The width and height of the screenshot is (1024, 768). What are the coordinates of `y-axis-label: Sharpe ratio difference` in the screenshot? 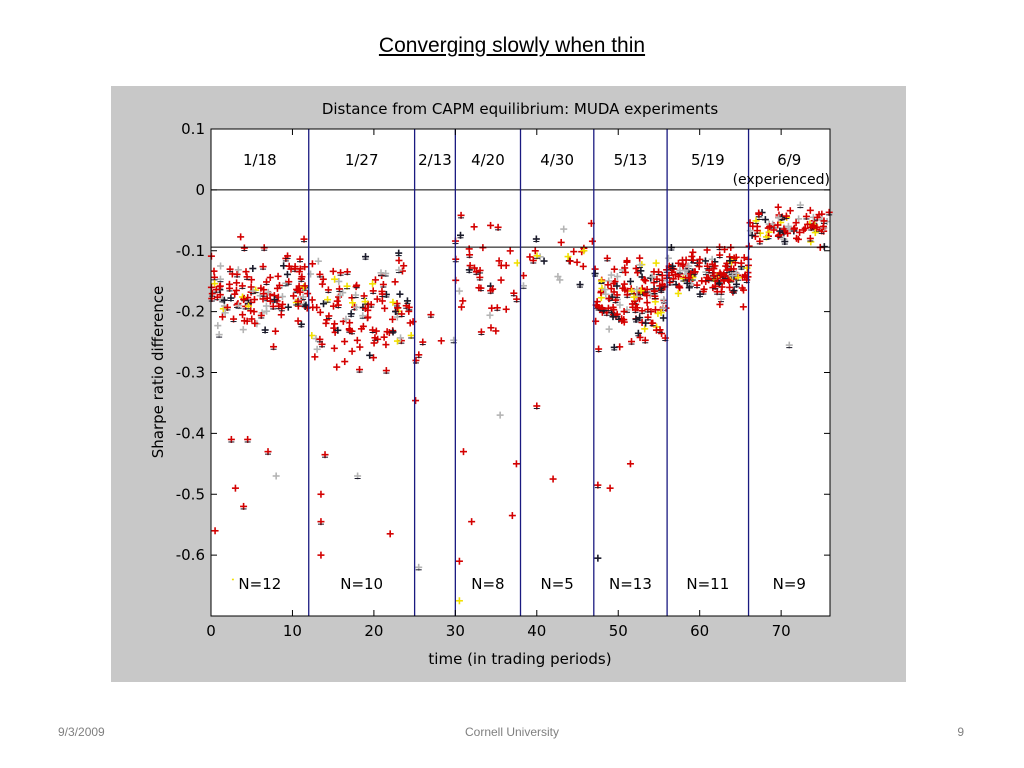 It's located at (158, 372).